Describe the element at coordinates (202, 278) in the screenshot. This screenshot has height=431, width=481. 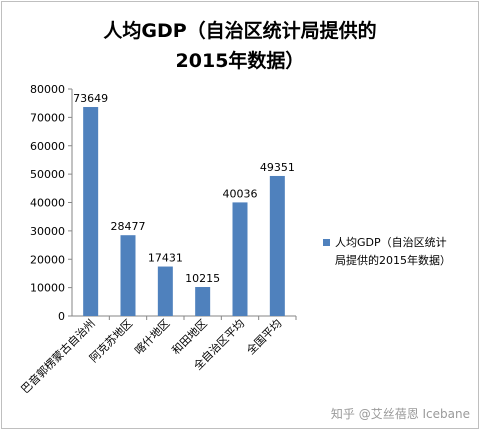
I see `data-label: 10215` at that location.